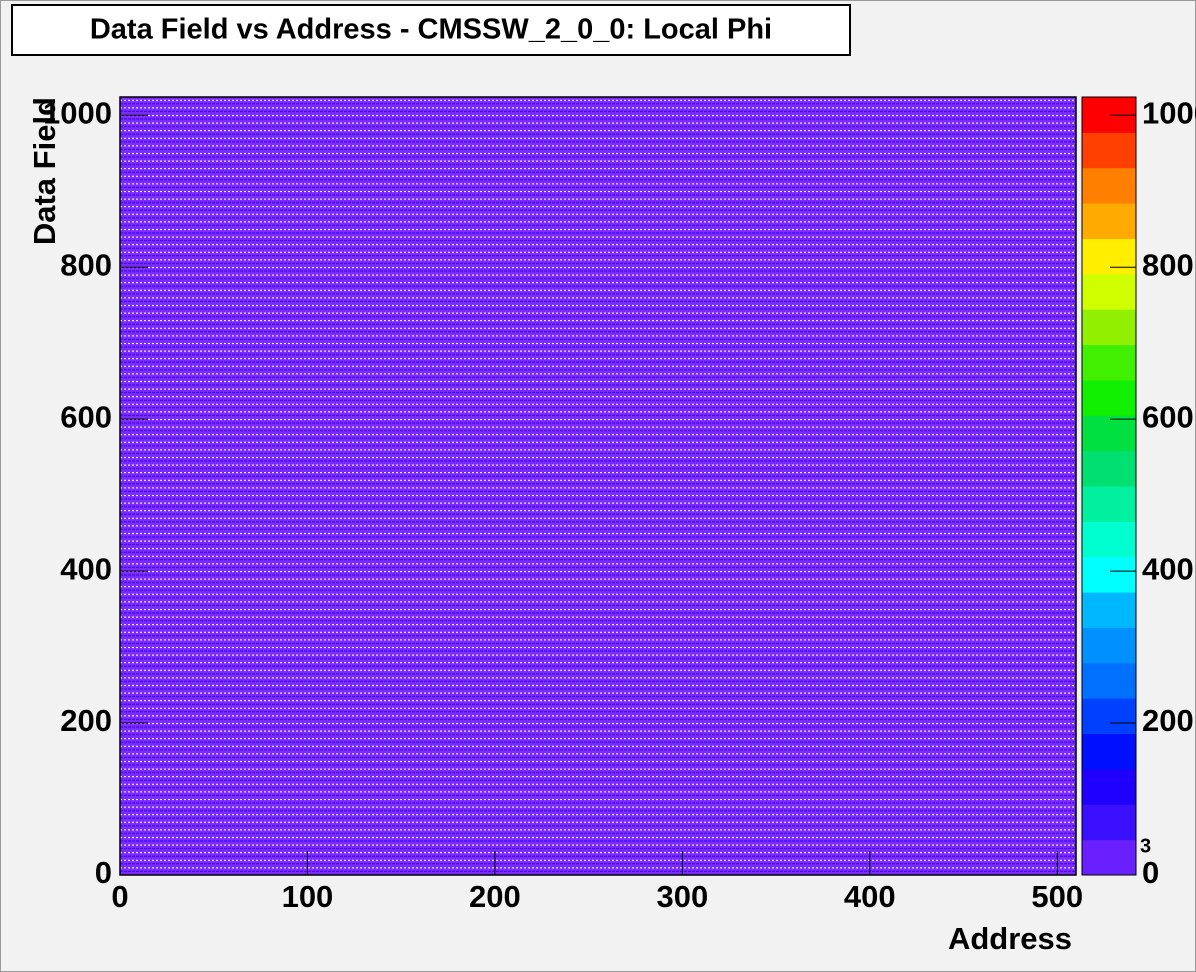 The height and width of the screenshot is (972, 1196). What do you see at coordinates (1145, 846) in the screenshot?
I see `palette-exponent: 3` at bounding box center [1145, 846].